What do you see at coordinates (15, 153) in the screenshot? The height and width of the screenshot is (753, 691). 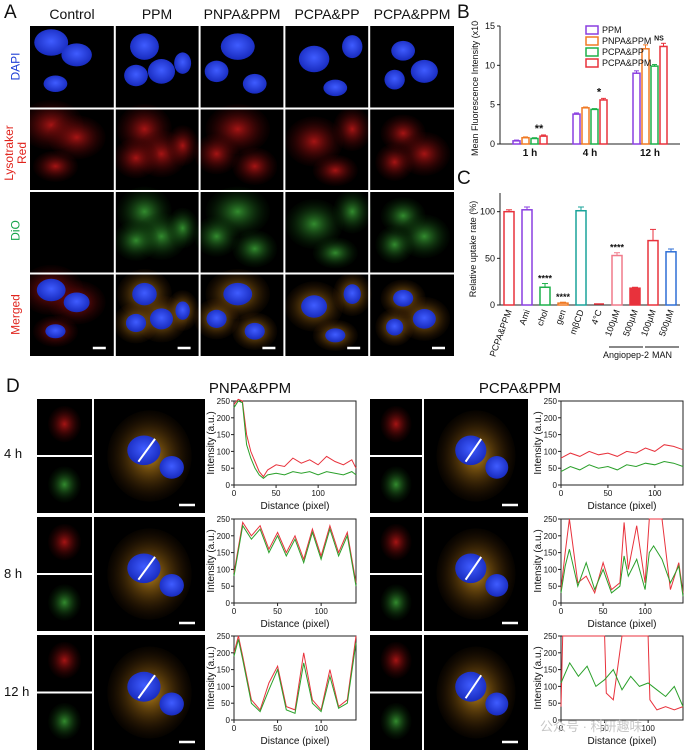 I see `panelA-row-lysotracker: Lysotraker Red` at bounding box center [15, 153].